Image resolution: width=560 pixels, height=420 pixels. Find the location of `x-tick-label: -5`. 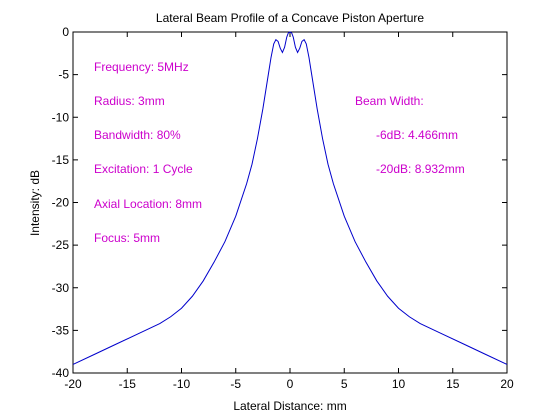

x-tick-label: -5 is located at coordinates (235, 384).